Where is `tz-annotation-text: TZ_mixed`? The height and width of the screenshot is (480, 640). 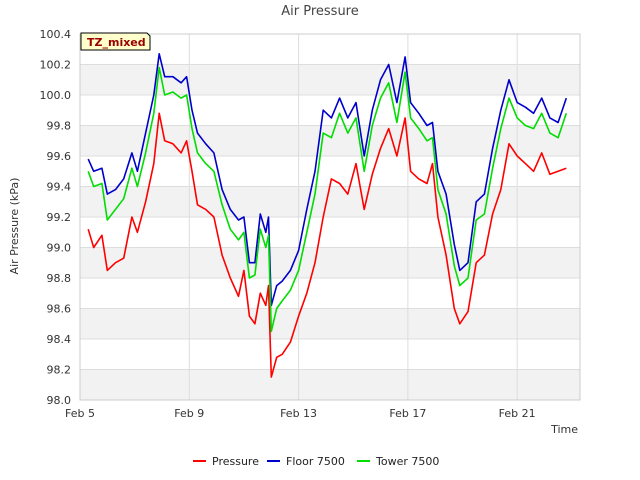 tz-annotation-text: TZ_mixed is located at coordinates (116, 42).